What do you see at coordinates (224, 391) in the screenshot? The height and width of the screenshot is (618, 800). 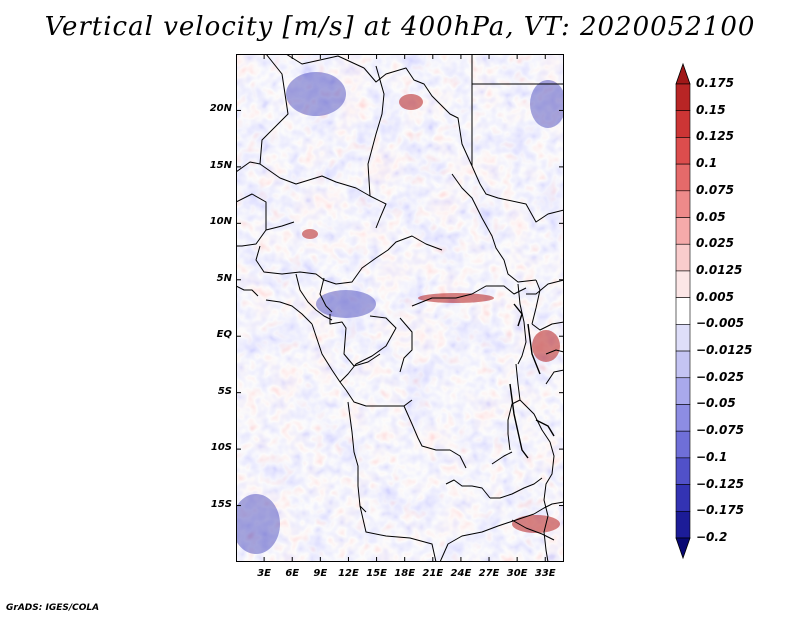 I see `y-tick-label: 5S` at bounding box center [224, 391].